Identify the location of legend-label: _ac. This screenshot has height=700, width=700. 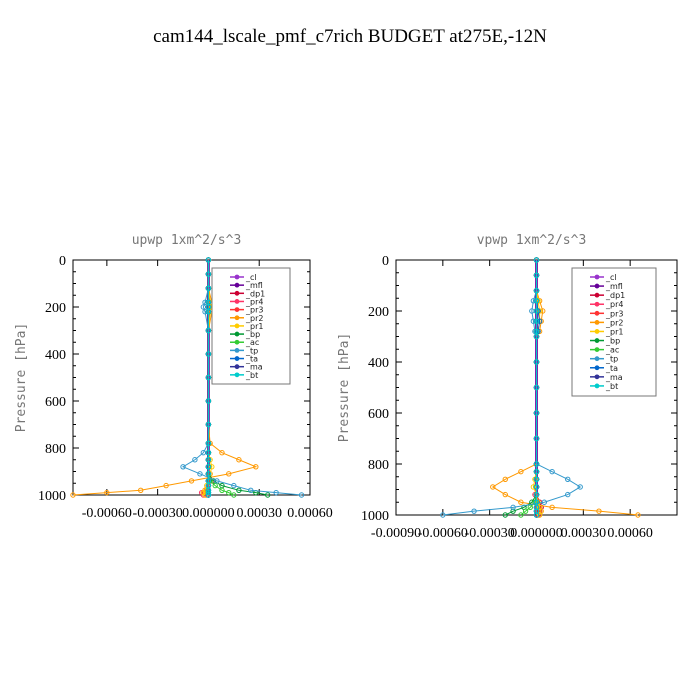
(612, 350).